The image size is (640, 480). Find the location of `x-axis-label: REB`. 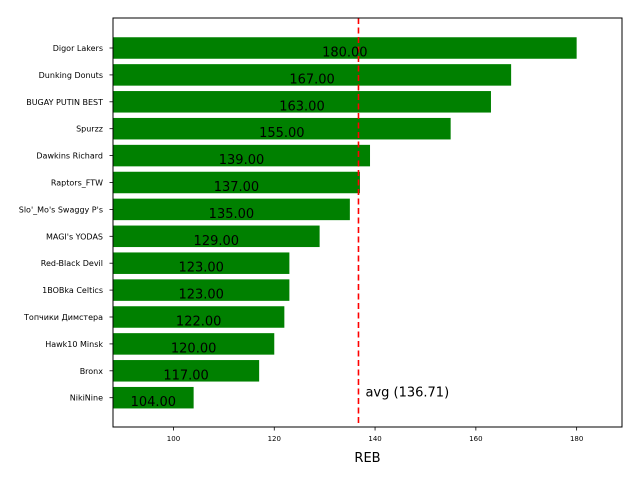

x-axis-label: REB is located at coordinates (367, 458).